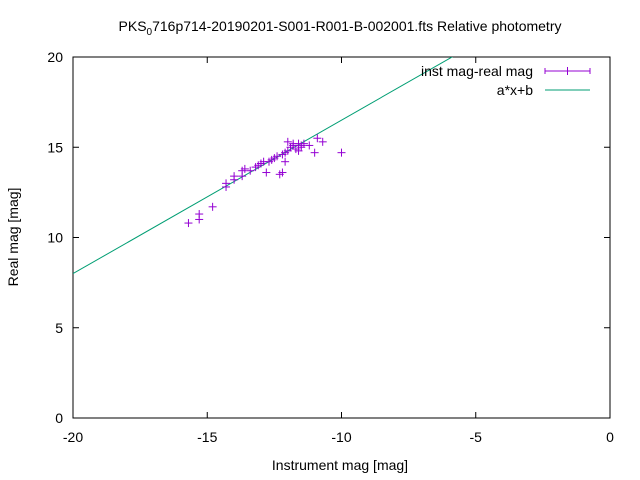 The width and height of the screenshot is (640, 480). What do you see at coordinates (477, 71) in the screenshot?
I see `legend-label-points: inst mag-real mag` at bounding box center [477, 71].